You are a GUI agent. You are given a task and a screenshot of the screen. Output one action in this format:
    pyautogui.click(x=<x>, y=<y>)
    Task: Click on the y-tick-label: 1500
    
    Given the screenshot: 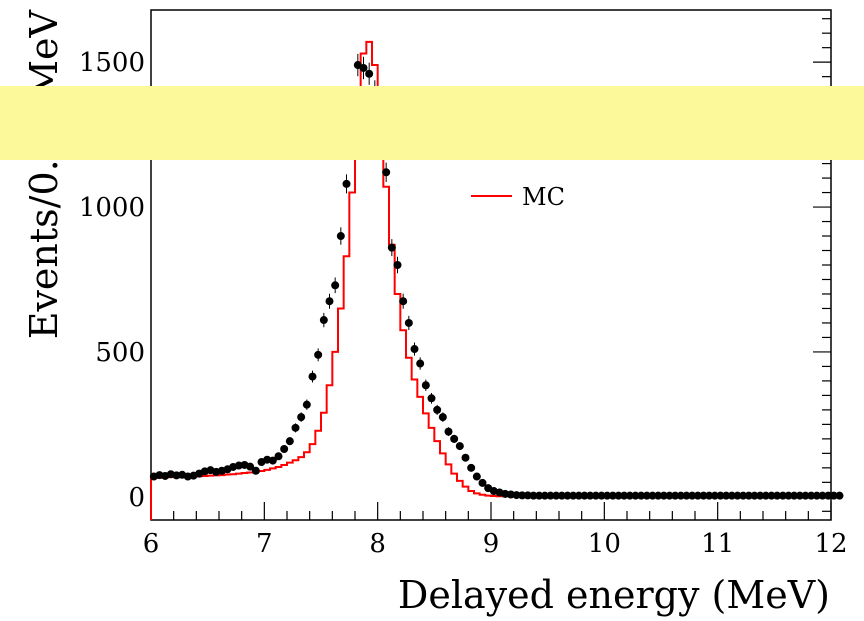 What is the action you would take?
    pyautogui.click(x=112, y=63)
    